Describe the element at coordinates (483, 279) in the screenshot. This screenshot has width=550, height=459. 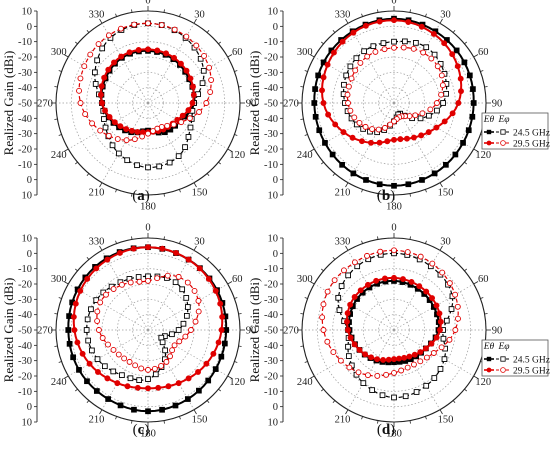
I see `angle-tick-label: 60` at that location.